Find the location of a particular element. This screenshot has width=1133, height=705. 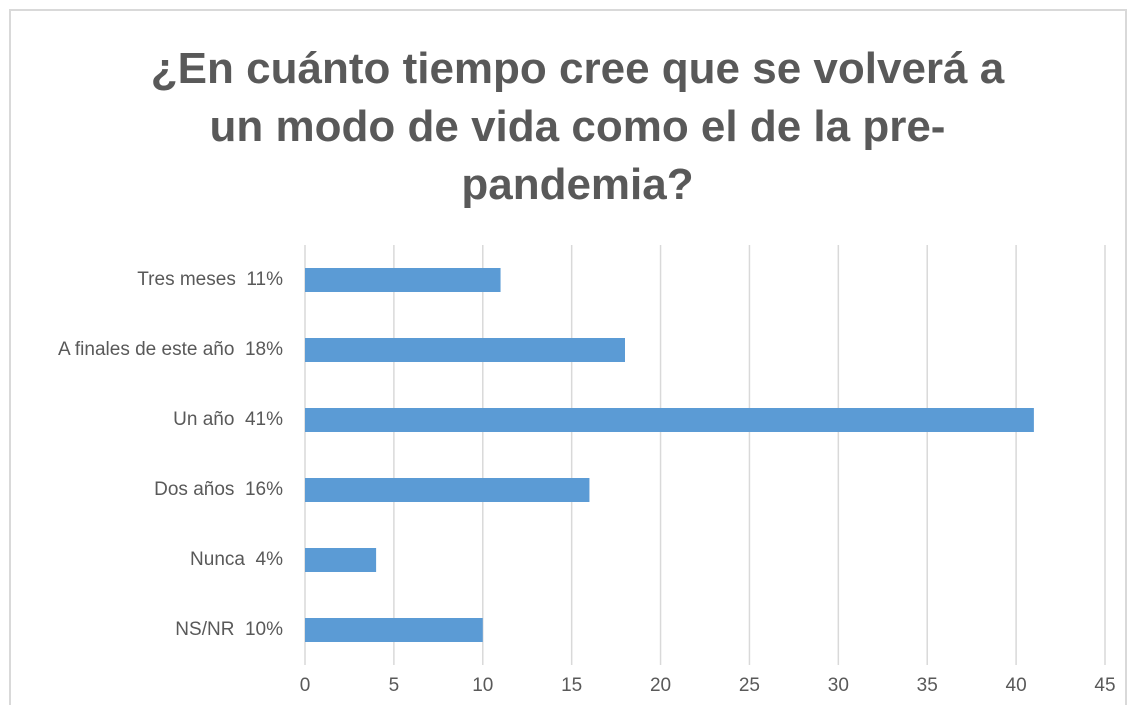

x-tick-label: 40 is located at coordinates (1016, 685).